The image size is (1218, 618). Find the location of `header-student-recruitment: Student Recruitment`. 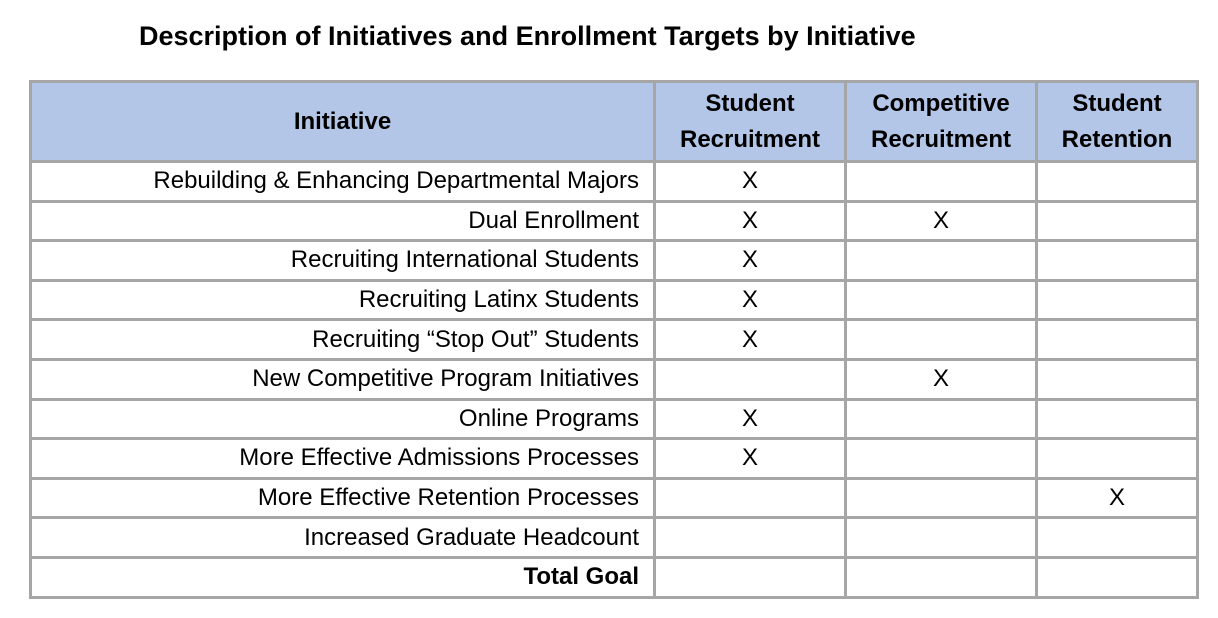

header-student-recruitment: Student Recruitment is located at coordinates (750, 121).